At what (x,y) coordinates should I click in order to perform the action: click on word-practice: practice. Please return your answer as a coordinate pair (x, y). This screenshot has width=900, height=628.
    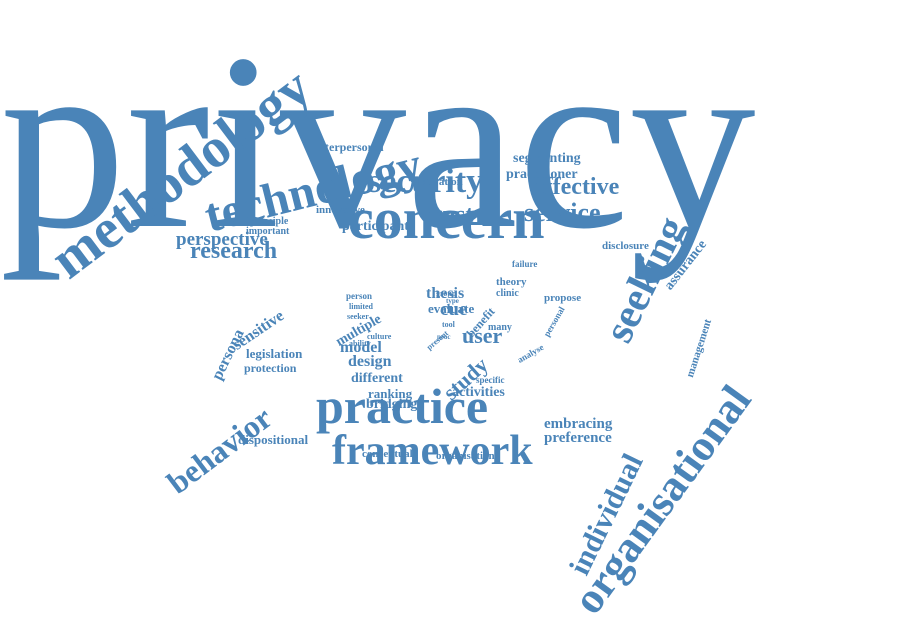
    Looking at the image, I should click on (402, 406).